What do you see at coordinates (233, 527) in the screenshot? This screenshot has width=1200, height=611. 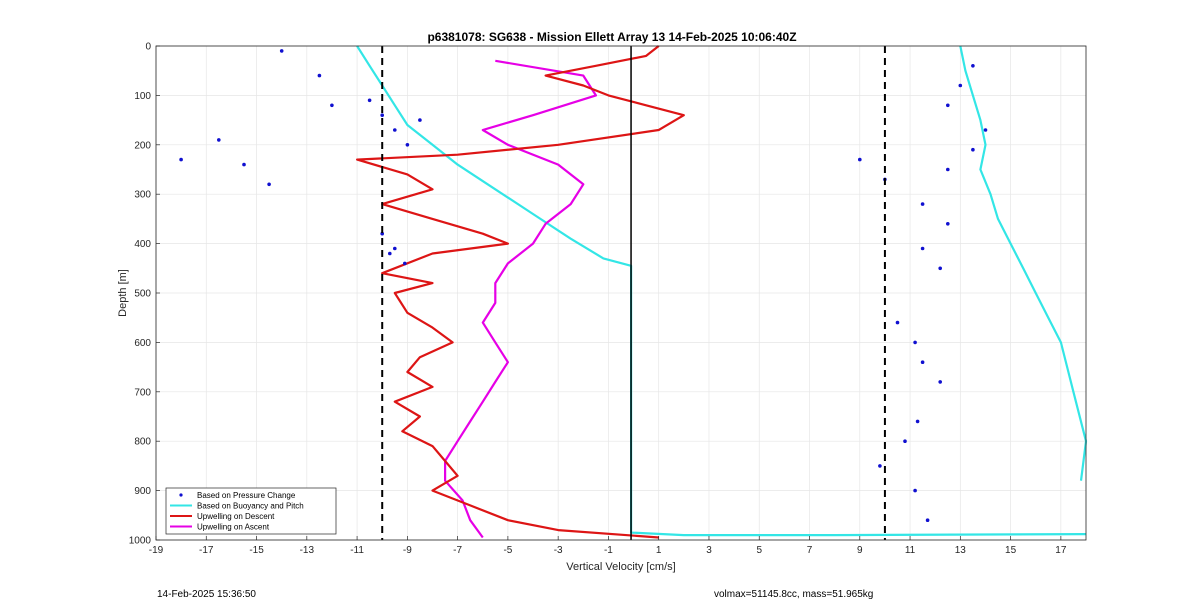 I see `legend-label: Upwelling on Ascent` at bounding box center [233, 527].